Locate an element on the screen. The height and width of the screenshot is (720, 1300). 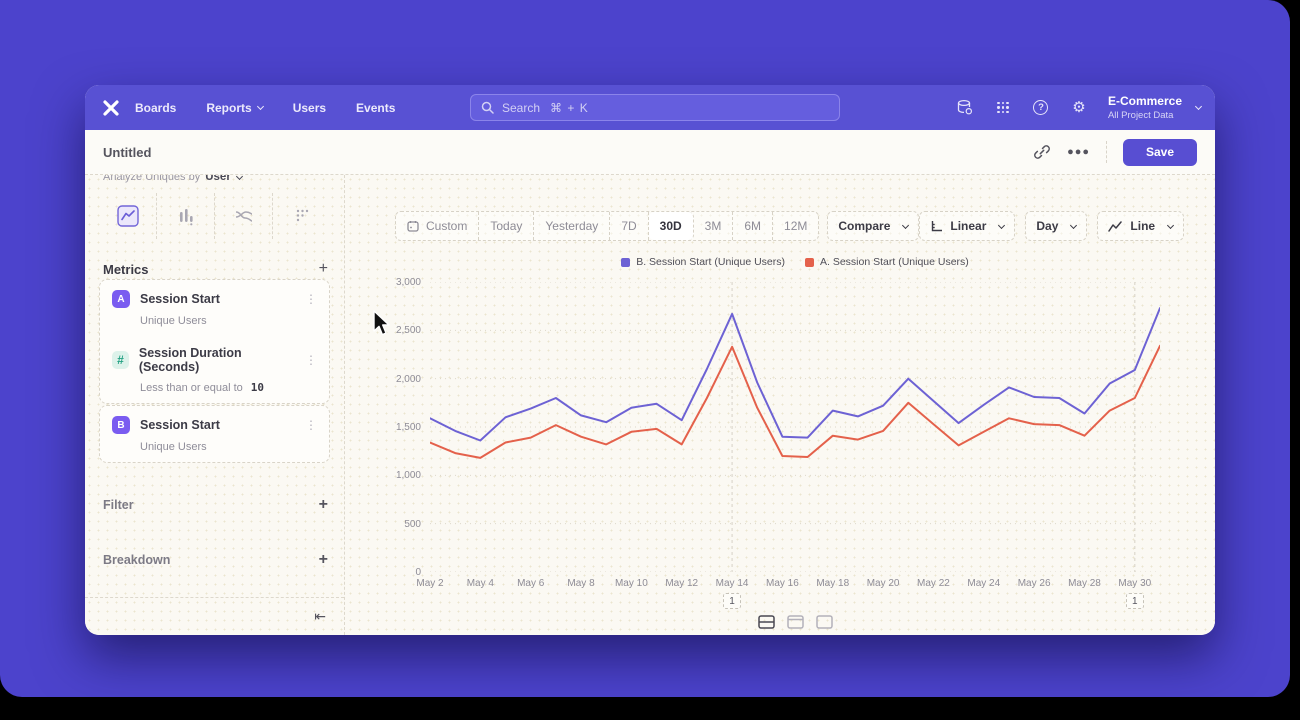
x-tick-label: May 22 is located at coordinates (933, 583).